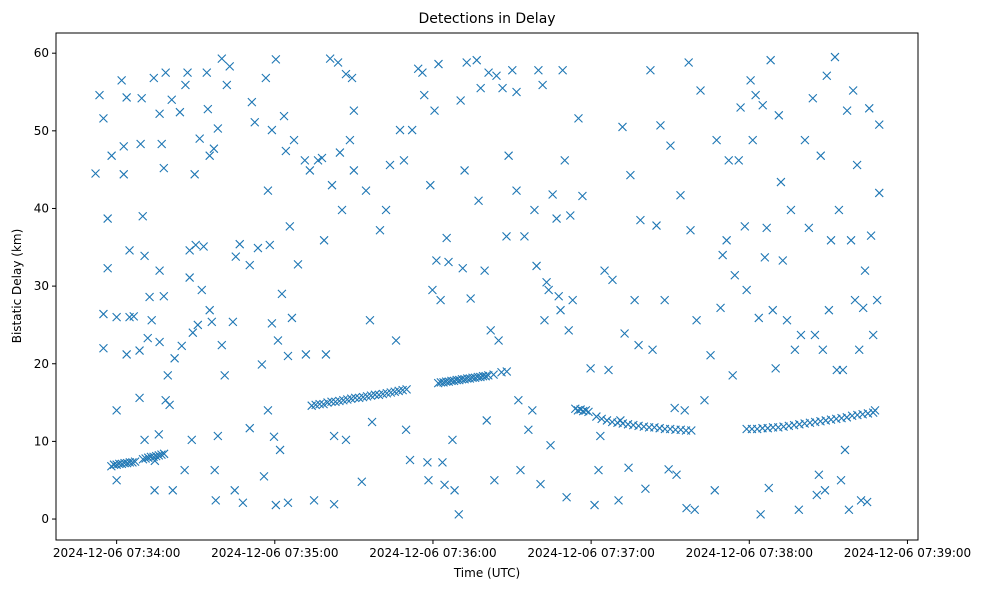  What do you see at coordinates (116, 553) in the screenshot?
I see `x-tick-label: 2024-12-06 07:34:00` at bounding box center [116, 553].